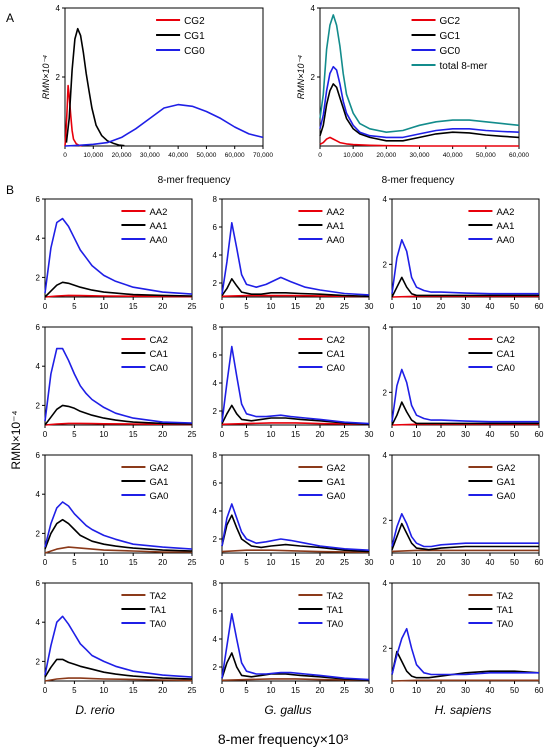  I want to click on legend-label: GC2, so click(450, 21).